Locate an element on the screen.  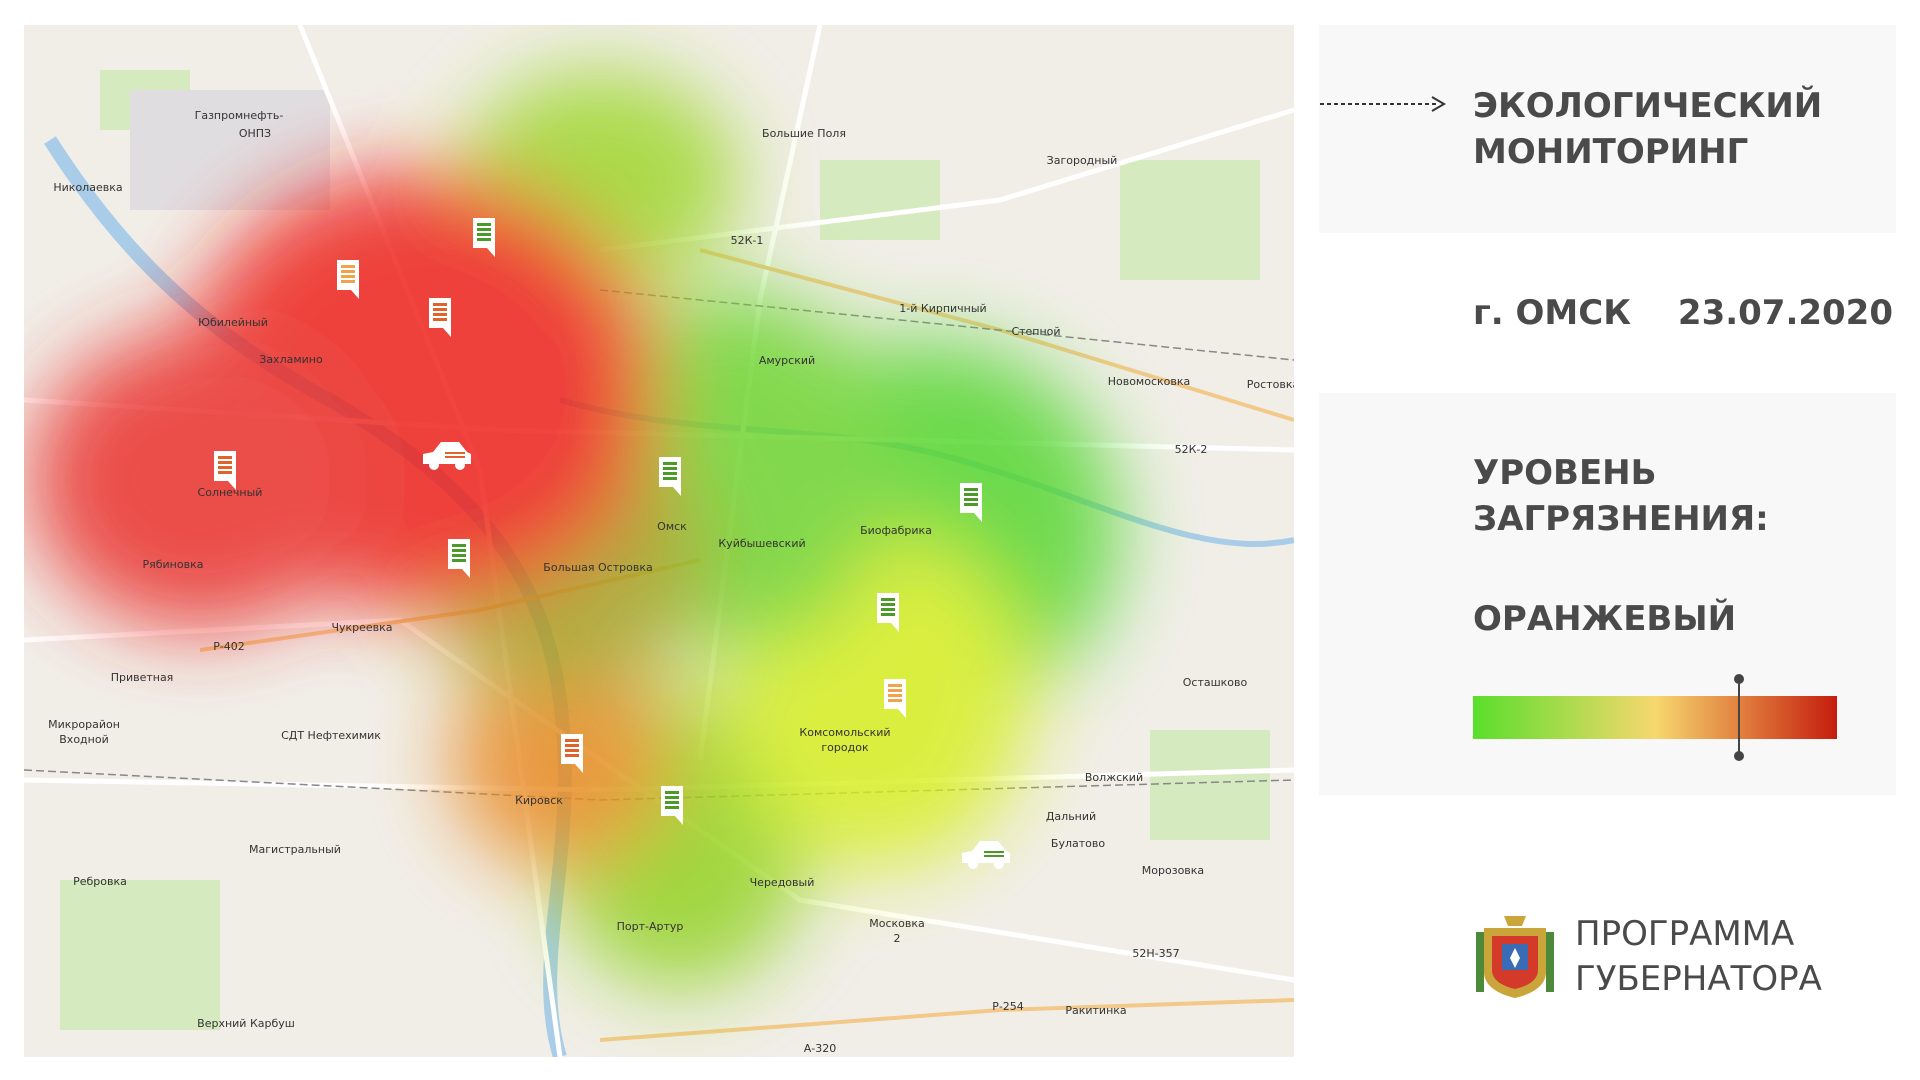
place-label: городок is located at coordinates (845, 747).